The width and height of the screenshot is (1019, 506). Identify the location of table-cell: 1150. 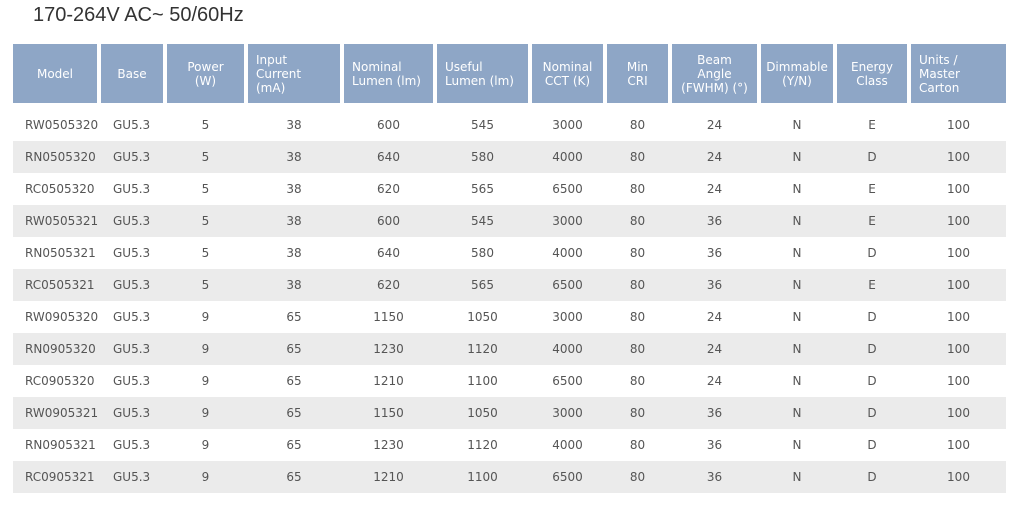
(388, 317).